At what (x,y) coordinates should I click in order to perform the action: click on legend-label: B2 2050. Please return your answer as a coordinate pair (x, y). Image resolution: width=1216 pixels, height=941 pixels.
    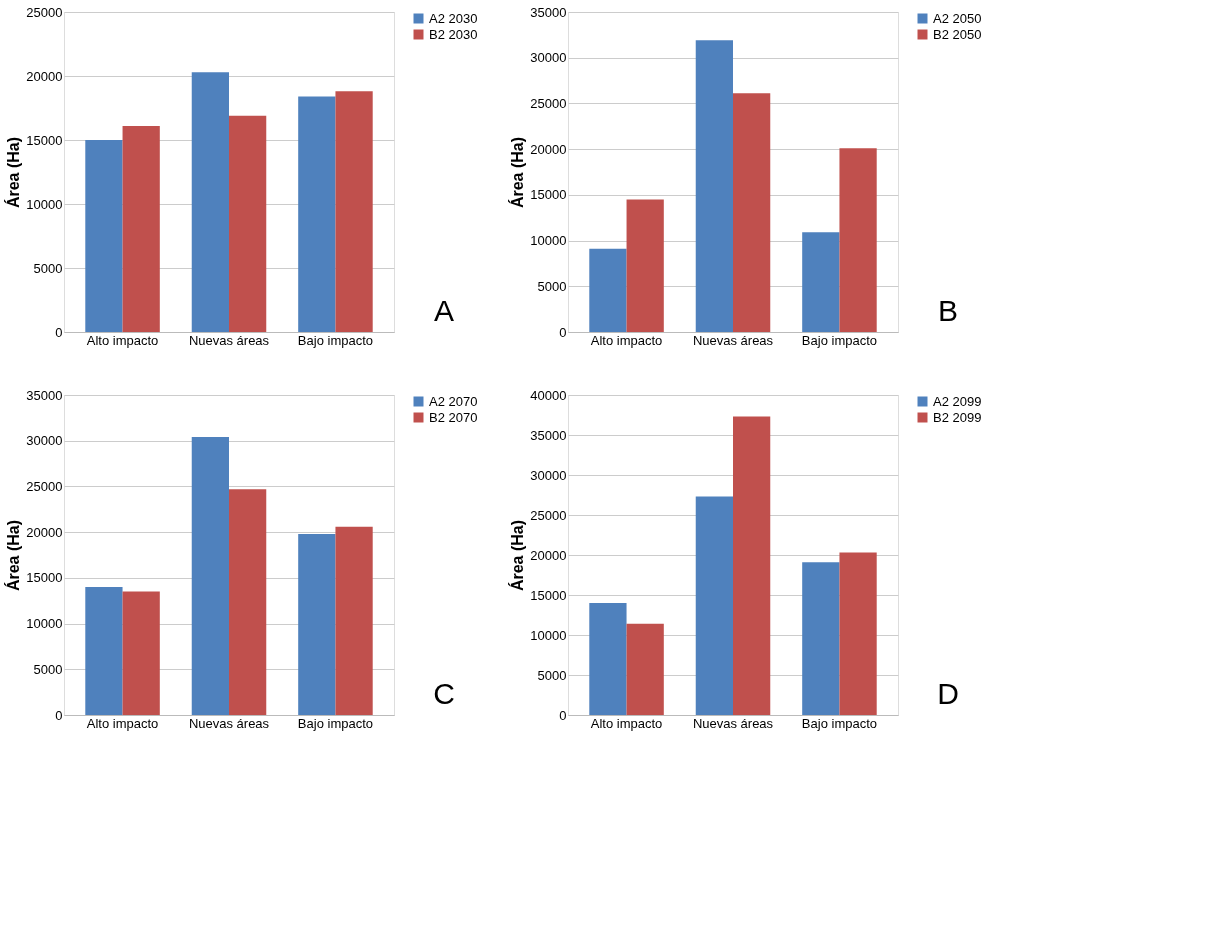
    Looking at the image, I should click on (957, 34).